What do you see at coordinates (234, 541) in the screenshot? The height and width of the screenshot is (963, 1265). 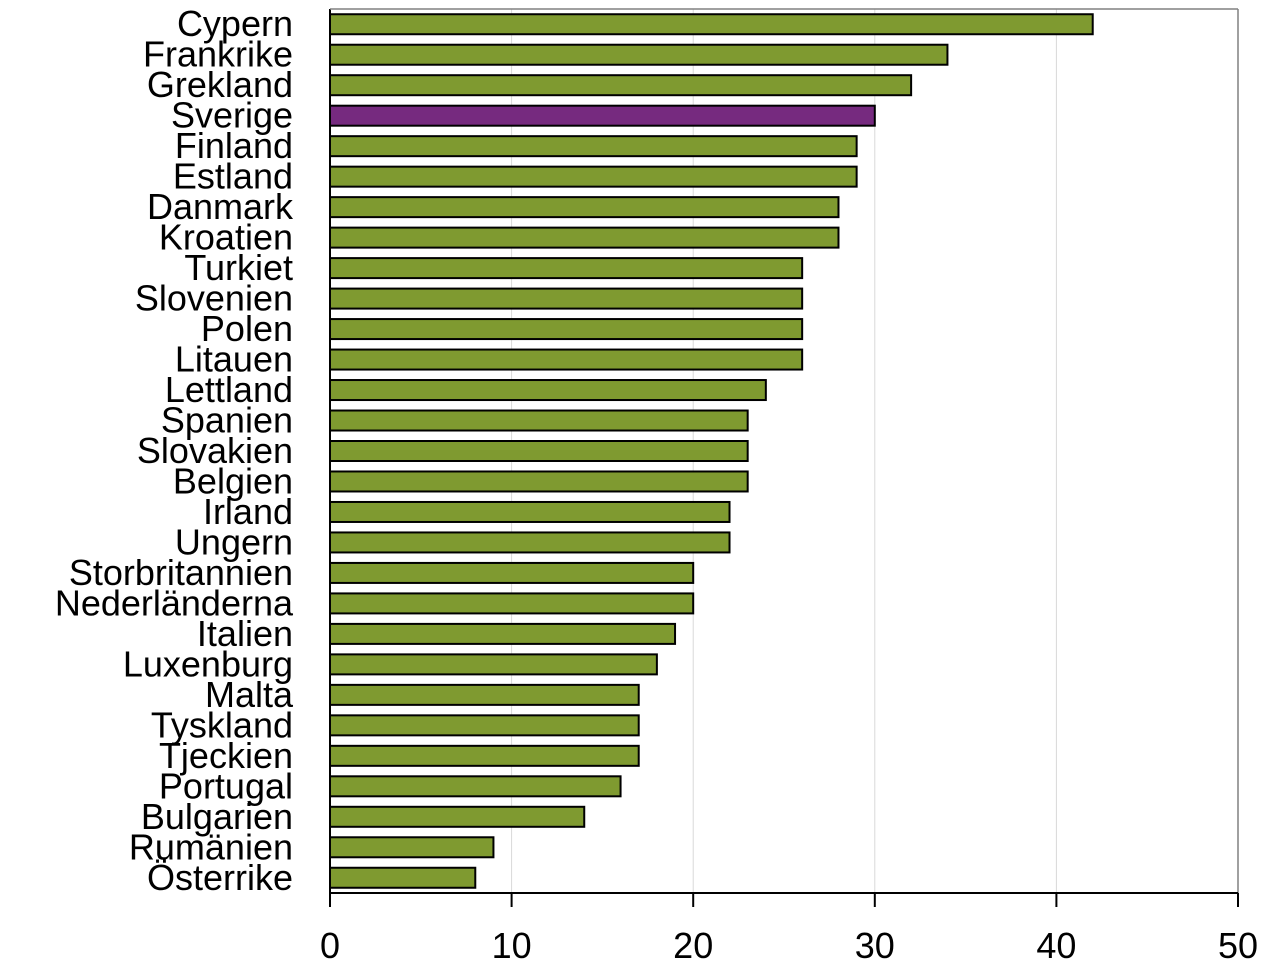 I see `category-label: Ungern` at bounding box center [234, 541].